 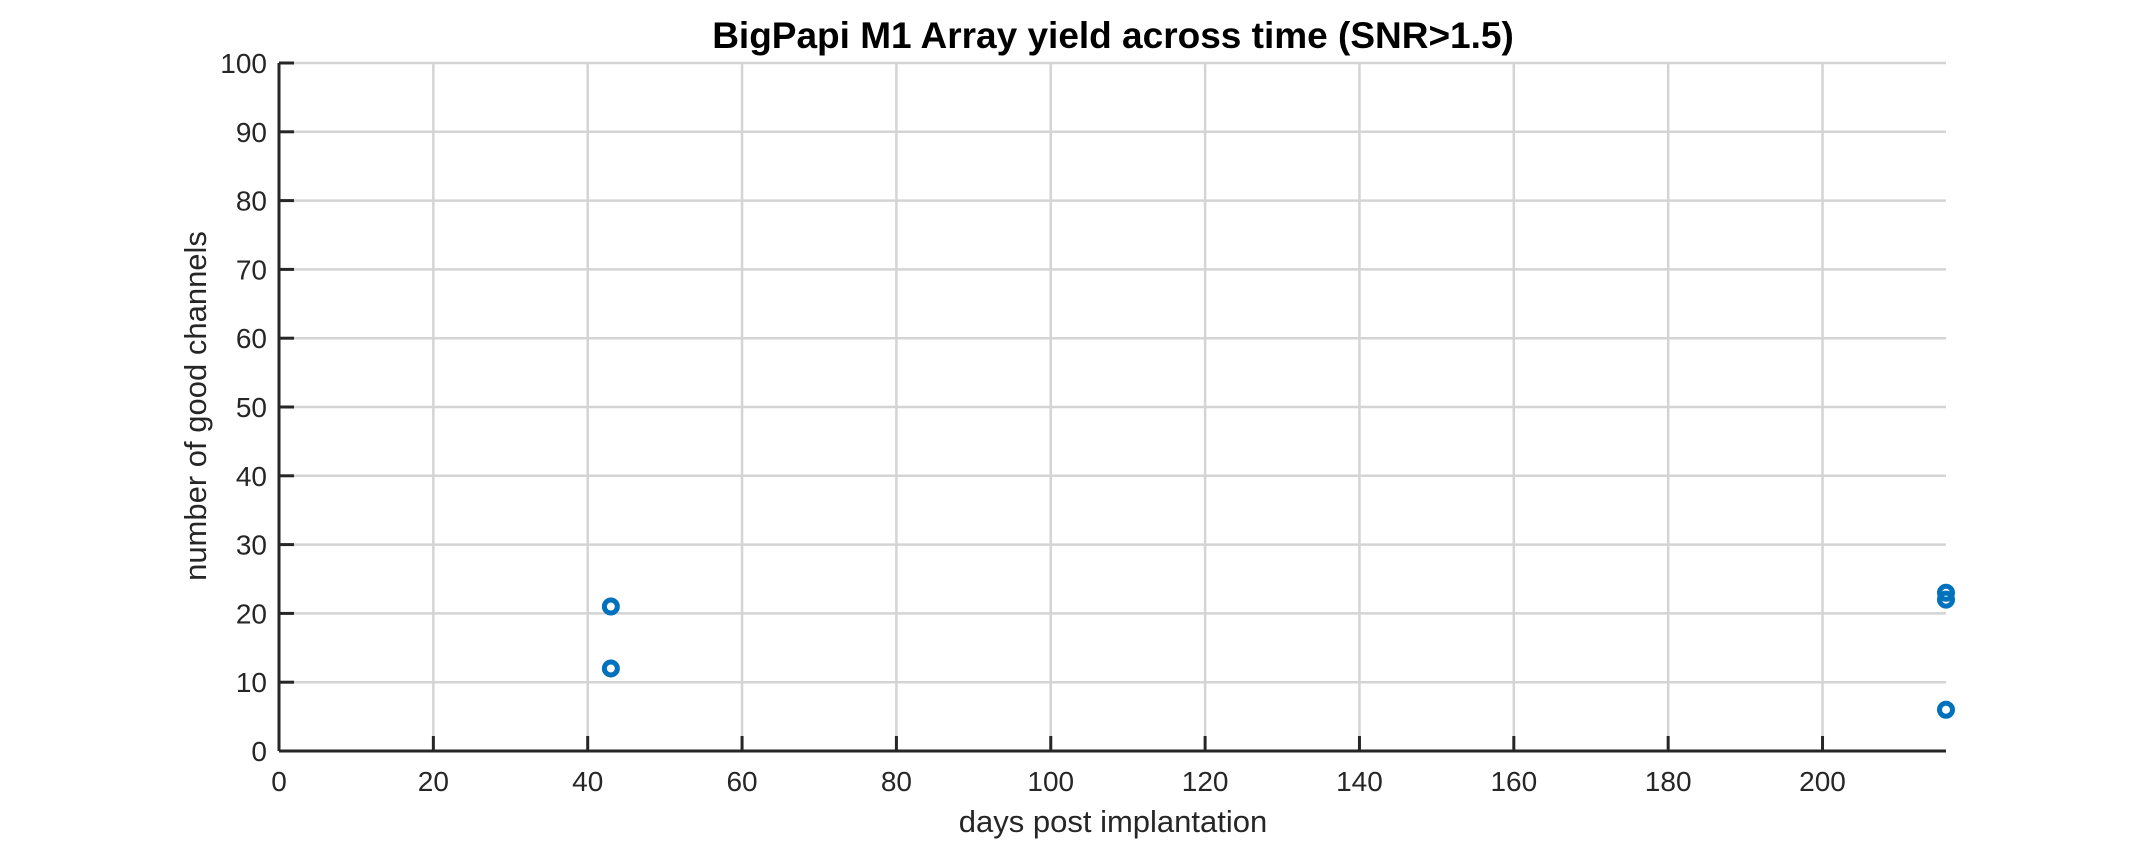 What do you see at coordinates (251, 201) in the screenshot?
I see `y-tick-label: 80` at bounding box center [251, 201].